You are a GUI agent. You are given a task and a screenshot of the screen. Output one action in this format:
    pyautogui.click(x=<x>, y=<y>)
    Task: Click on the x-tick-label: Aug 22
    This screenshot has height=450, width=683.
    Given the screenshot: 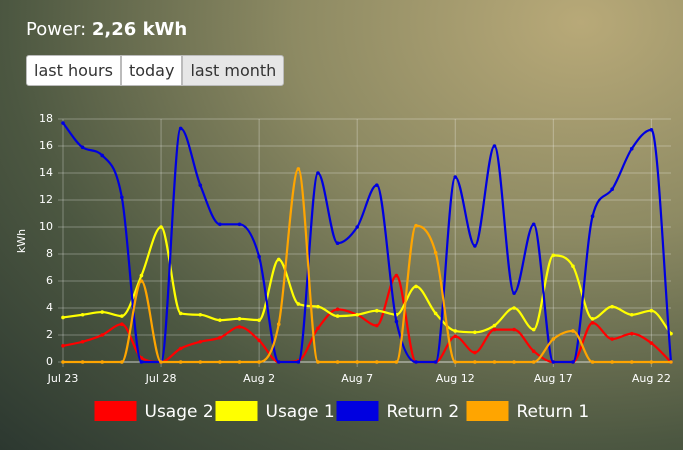 What is the action you would take?
    pyautogui.click(x=651, y=378)
    